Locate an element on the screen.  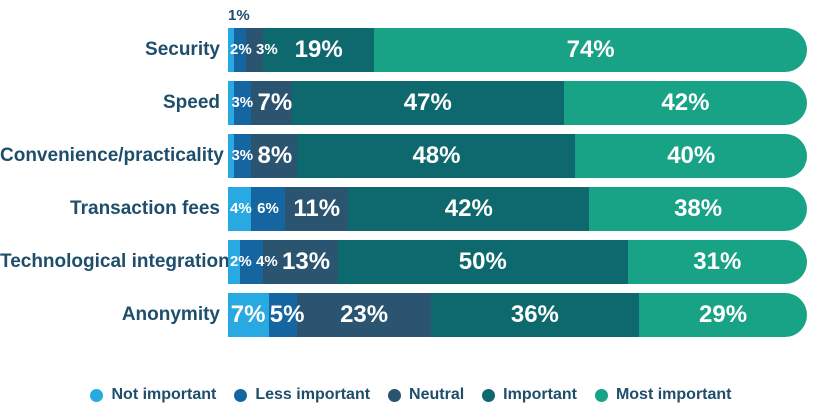
category-label: Anonymity is located at coordinates (170, 314).